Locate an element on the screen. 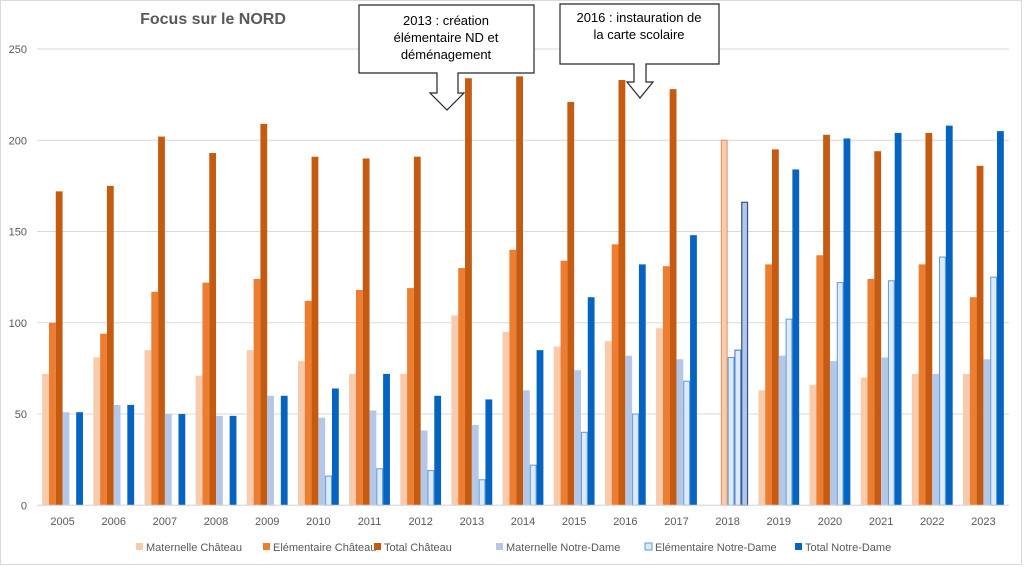 Image resolution: width=1024 pixels, height=567 pixels. x-tick-label: 2006 is located at coordinates (113, 522).